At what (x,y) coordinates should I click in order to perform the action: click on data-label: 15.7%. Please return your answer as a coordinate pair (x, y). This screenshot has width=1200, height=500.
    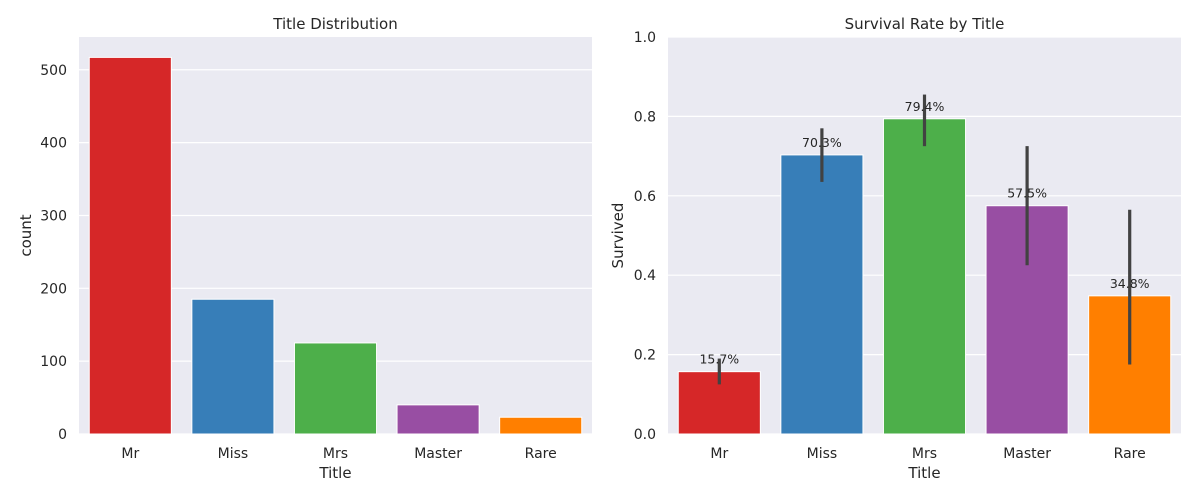
    Looking at the image, I should click on (719, 359).